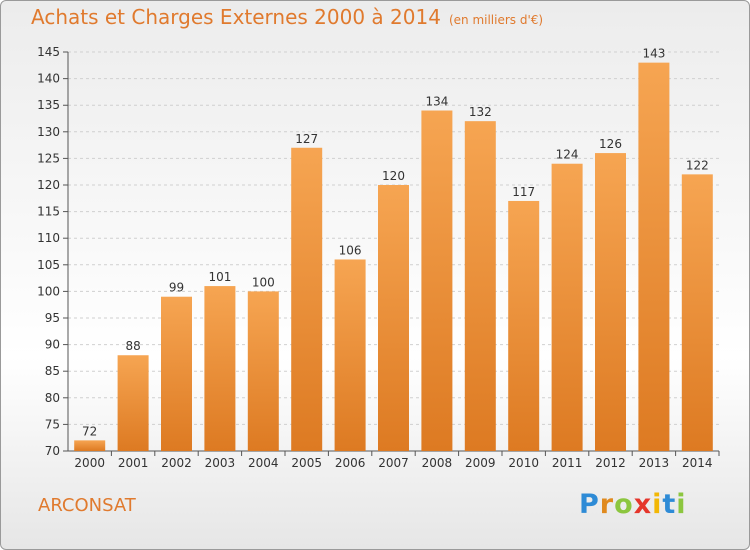 Image resolution: width=750 pixels, height=550 pixels. Describe the element at coordinates (393, 463) in the screenshot. I see `x-tick-label: 2007` at that location.